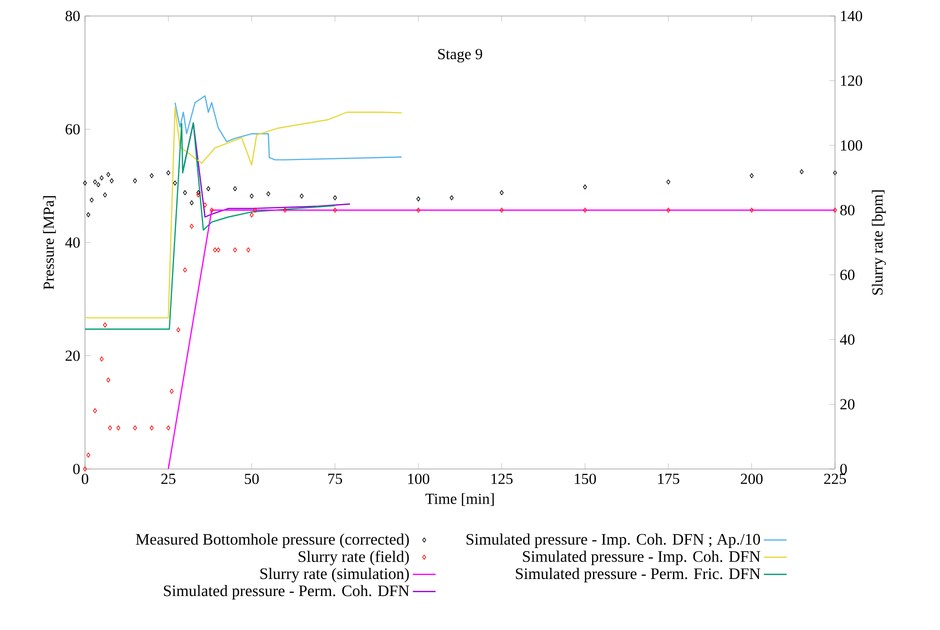  Describe the element at coordinates (847, 339) in the screenshot. I see `y2-tick-label: 40` at that location.